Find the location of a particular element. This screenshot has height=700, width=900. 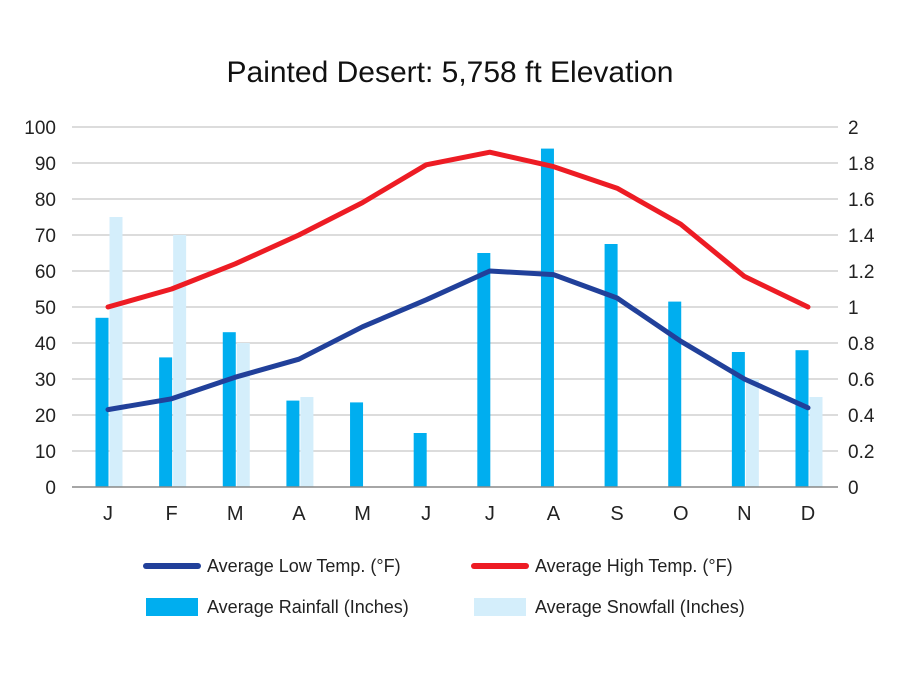

left-tick-label: 10 is located at coordinates (45, 452).